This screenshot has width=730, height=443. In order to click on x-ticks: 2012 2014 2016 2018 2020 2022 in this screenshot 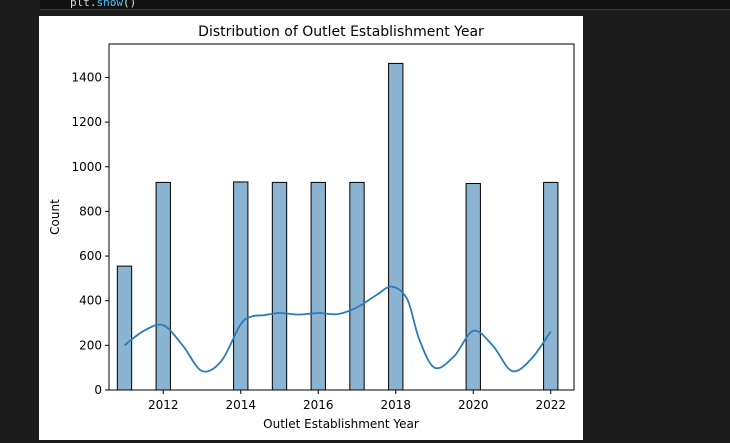, I will do `click(357, 401)`.